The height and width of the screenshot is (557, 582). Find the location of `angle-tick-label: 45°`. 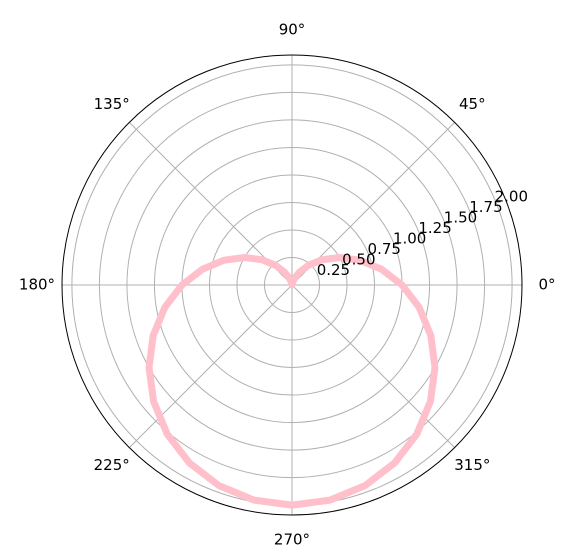

angle-tick-label: 45° is located at coordinates (472, 104).